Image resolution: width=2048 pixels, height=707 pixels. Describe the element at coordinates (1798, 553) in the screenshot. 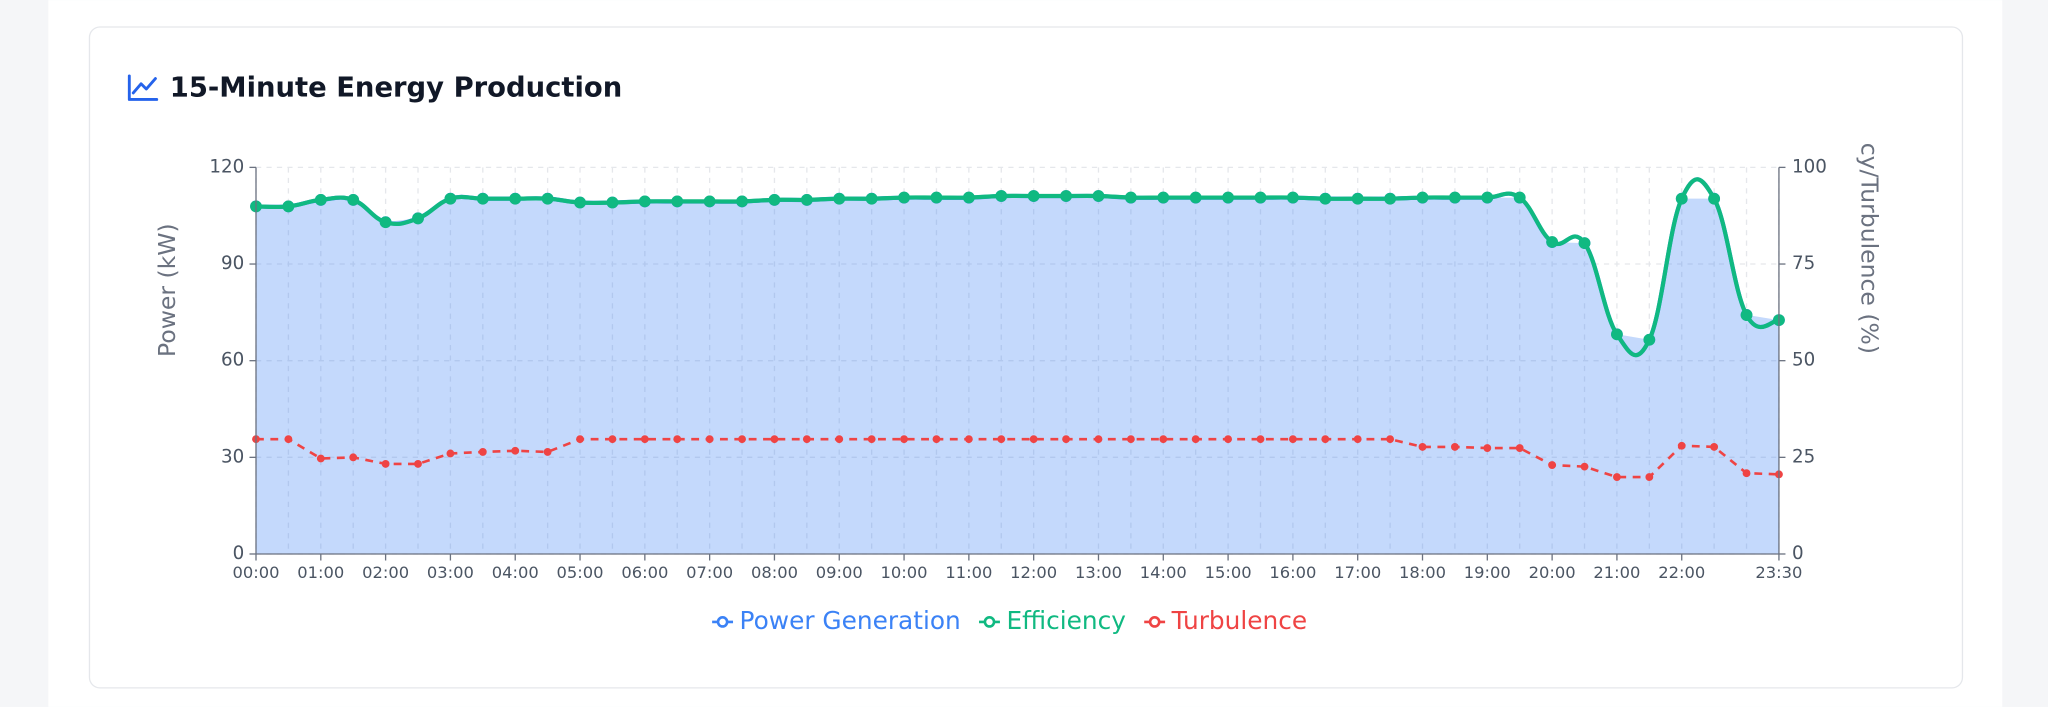

I see `y2-tick-label: 0` at that location.